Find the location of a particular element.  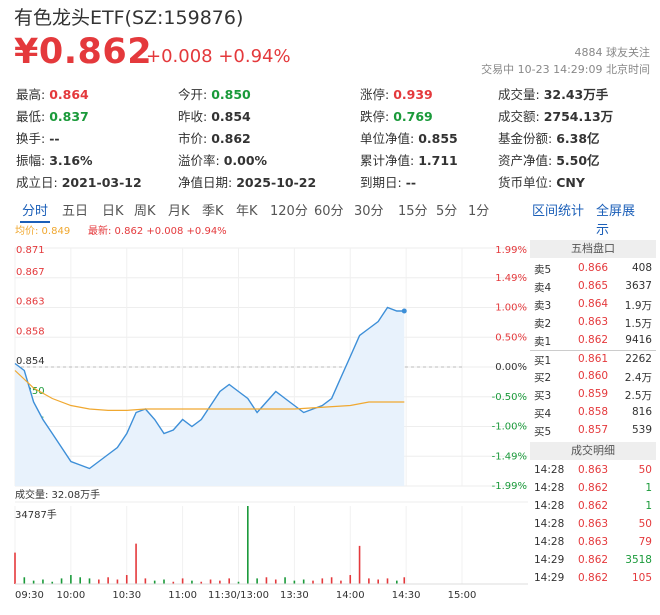

y-tick-label-right: 0.00% is located at coordinates (511, 367).